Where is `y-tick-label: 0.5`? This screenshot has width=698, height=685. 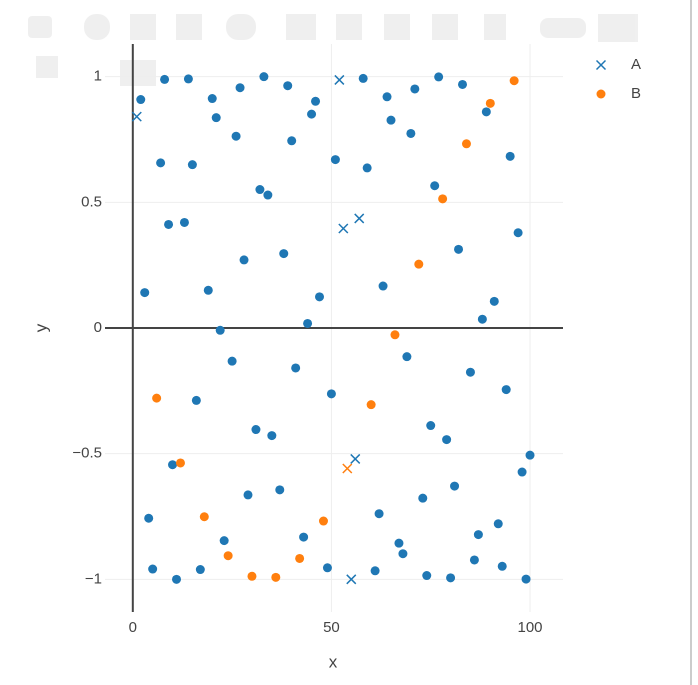 y-tick-label: 0.5 is located at coordinates (91, 201).